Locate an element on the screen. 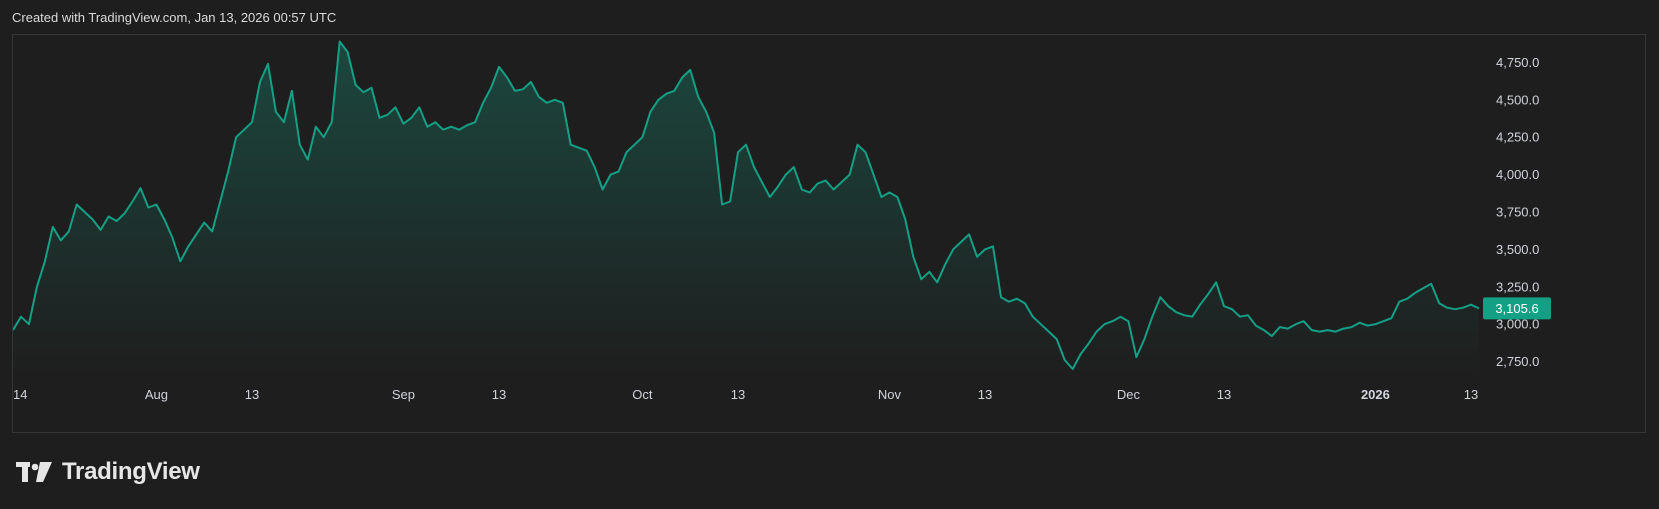 The image size is (1659, 509). y-tick-label: 3,500.0 is located at coordinates (1517, 249).